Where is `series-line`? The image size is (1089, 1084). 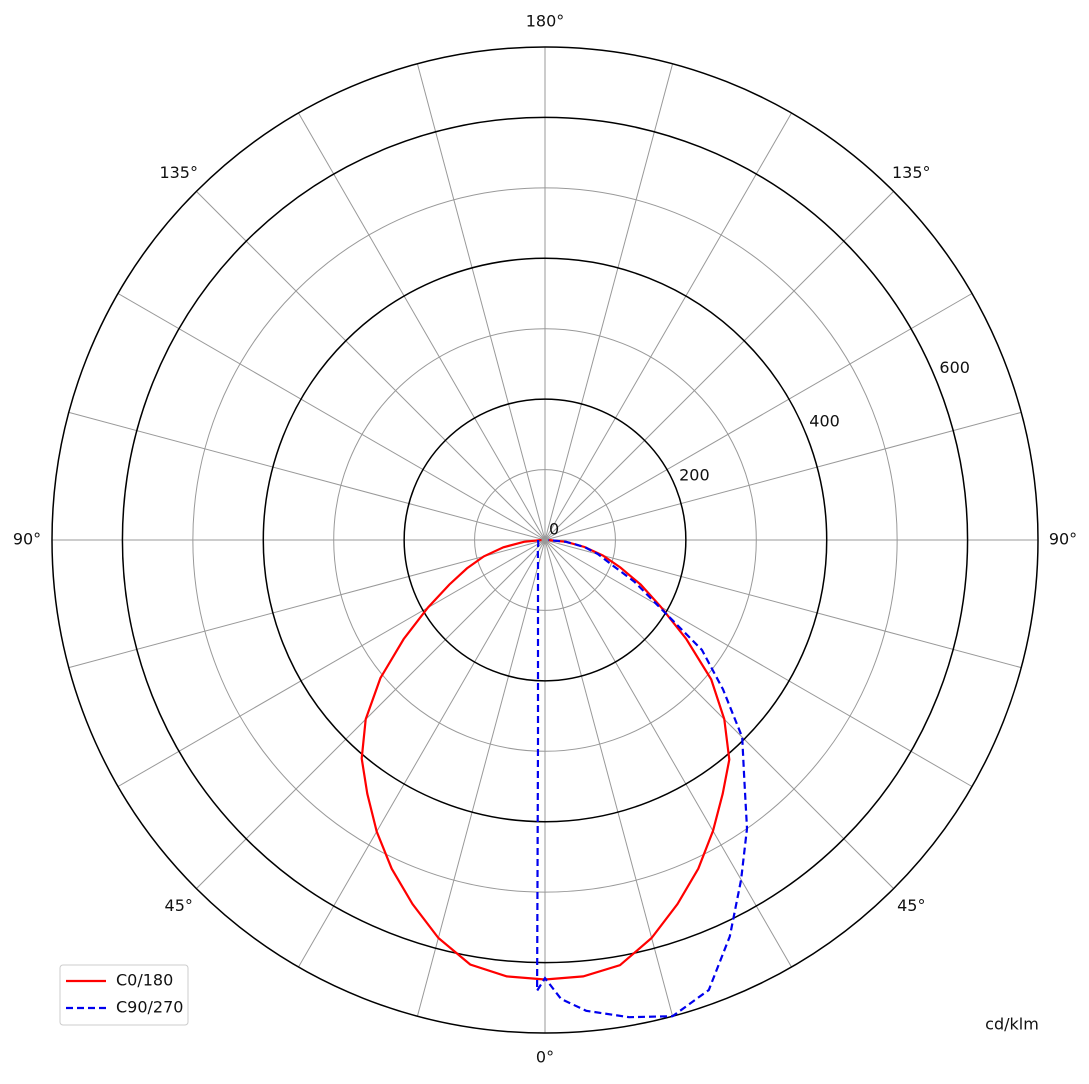 series-line is located at coordinates (642, 778).